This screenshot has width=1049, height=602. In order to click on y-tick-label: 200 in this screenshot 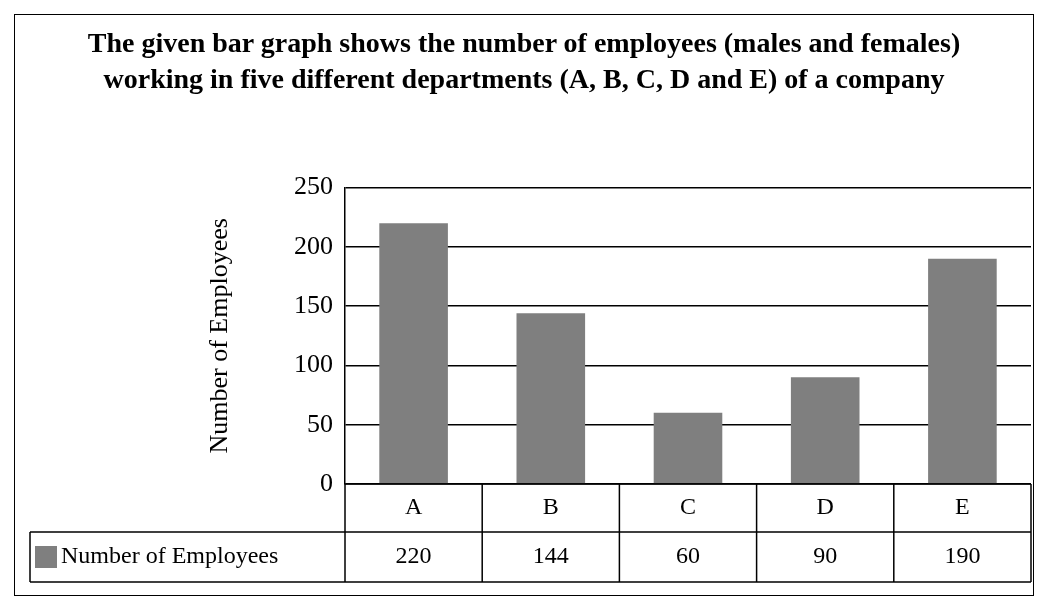, I will do `click(313, 245)`.